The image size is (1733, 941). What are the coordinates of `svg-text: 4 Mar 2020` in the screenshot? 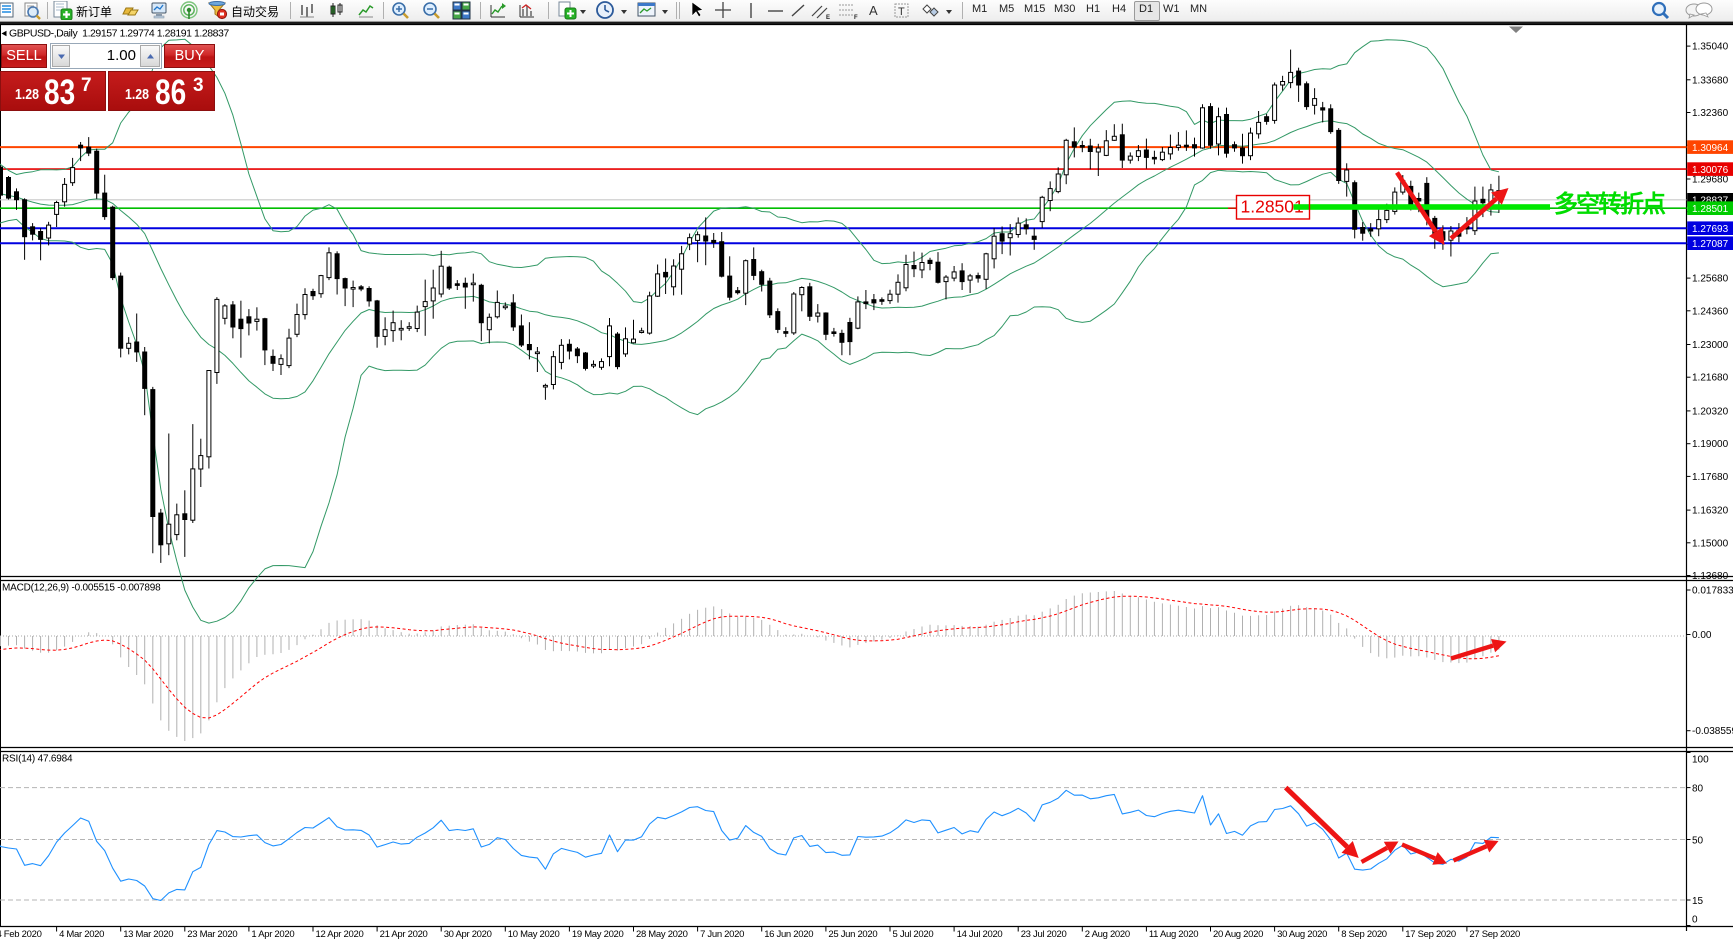 It's located at (81, 934).